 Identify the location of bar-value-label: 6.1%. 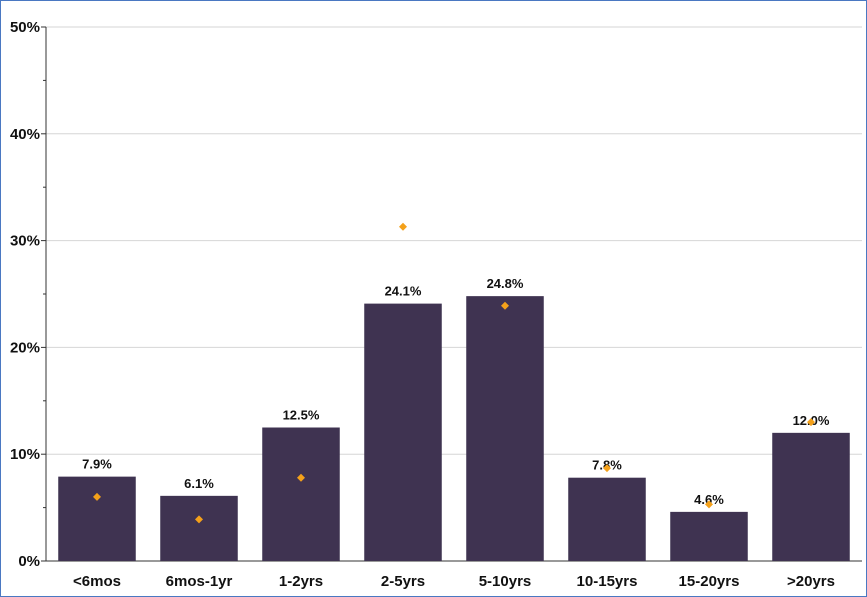
(199, 483).